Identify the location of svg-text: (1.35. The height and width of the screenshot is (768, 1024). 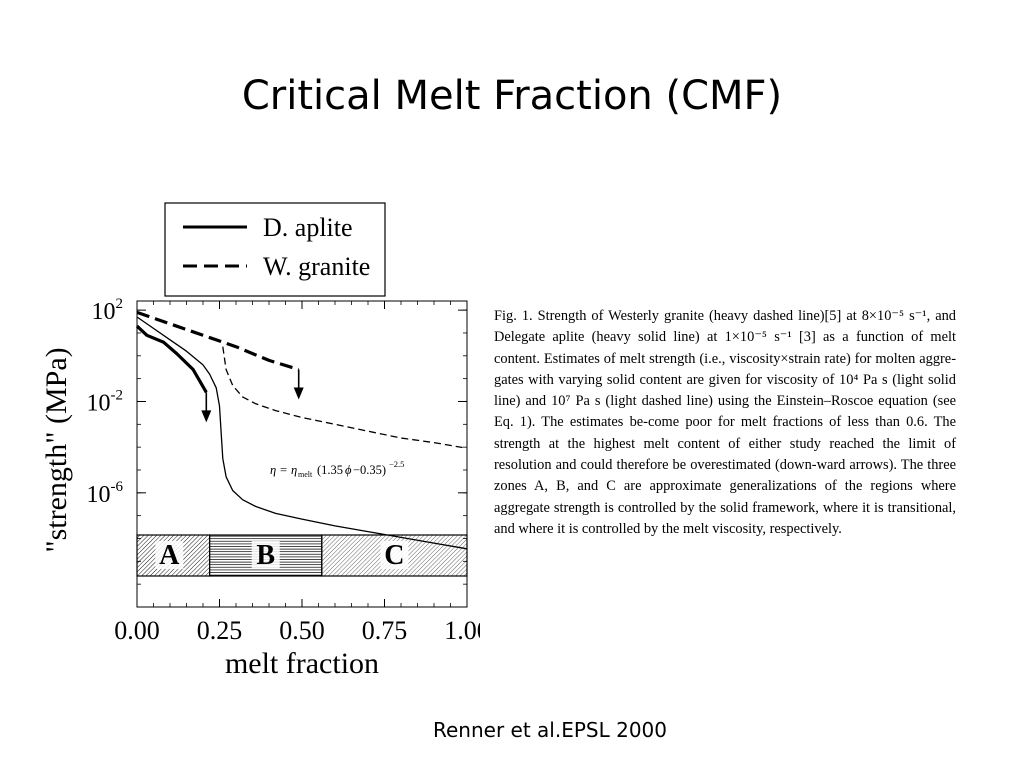
(330, 470).